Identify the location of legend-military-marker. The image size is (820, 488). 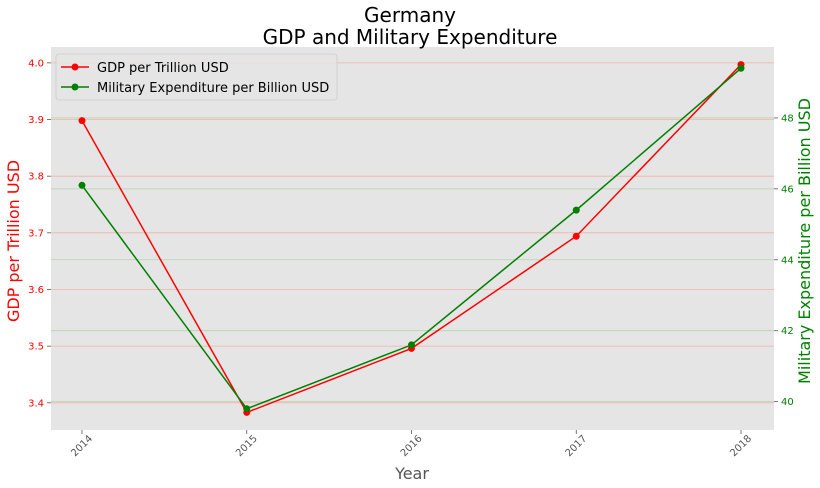
(75, 87).